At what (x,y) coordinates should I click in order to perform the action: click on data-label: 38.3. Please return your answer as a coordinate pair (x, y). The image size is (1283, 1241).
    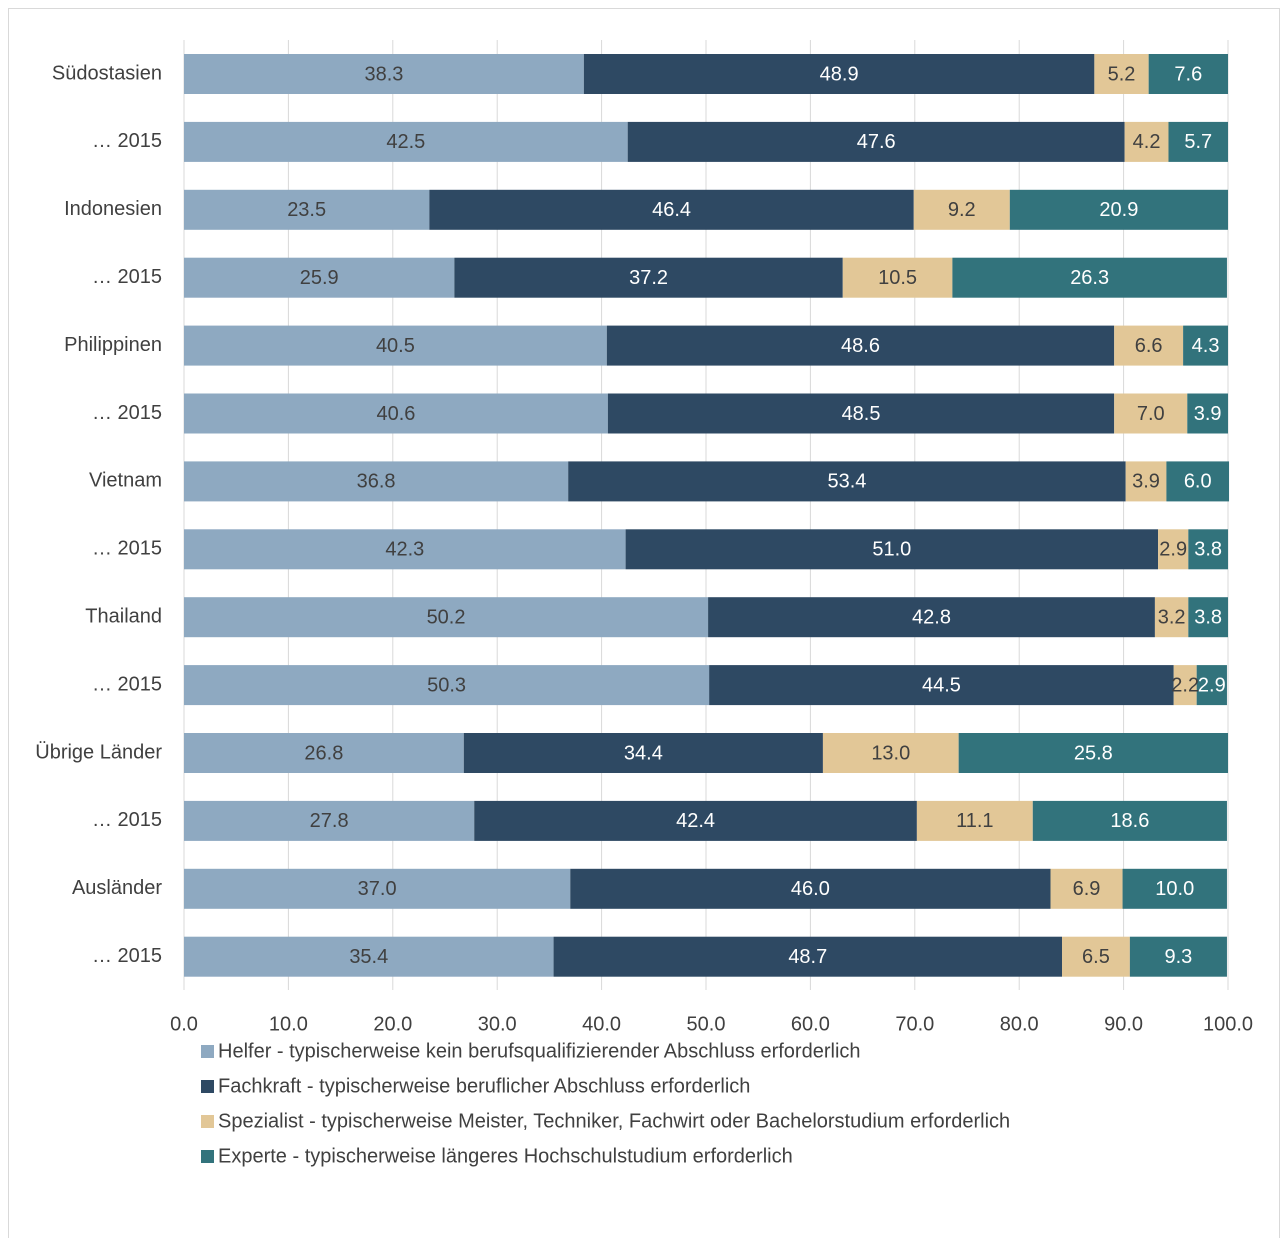
    Looking at the image, I should click on (383, 74).